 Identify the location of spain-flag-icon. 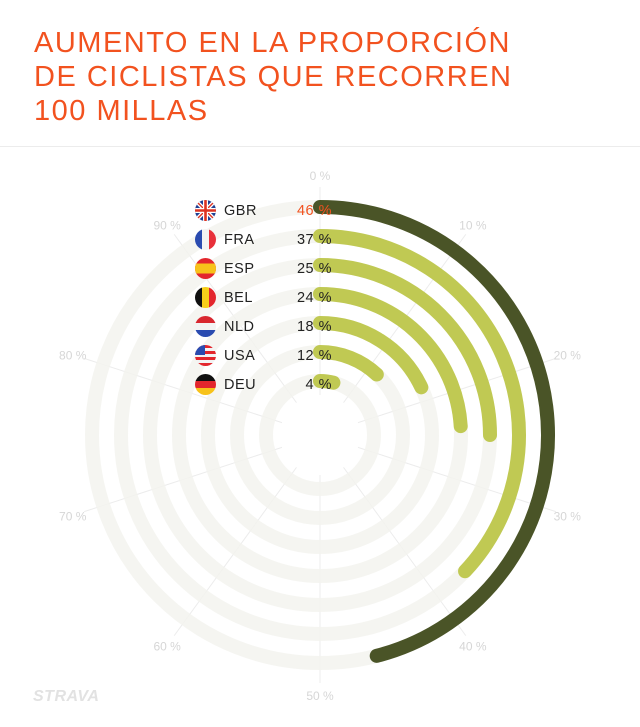
(205, 268).